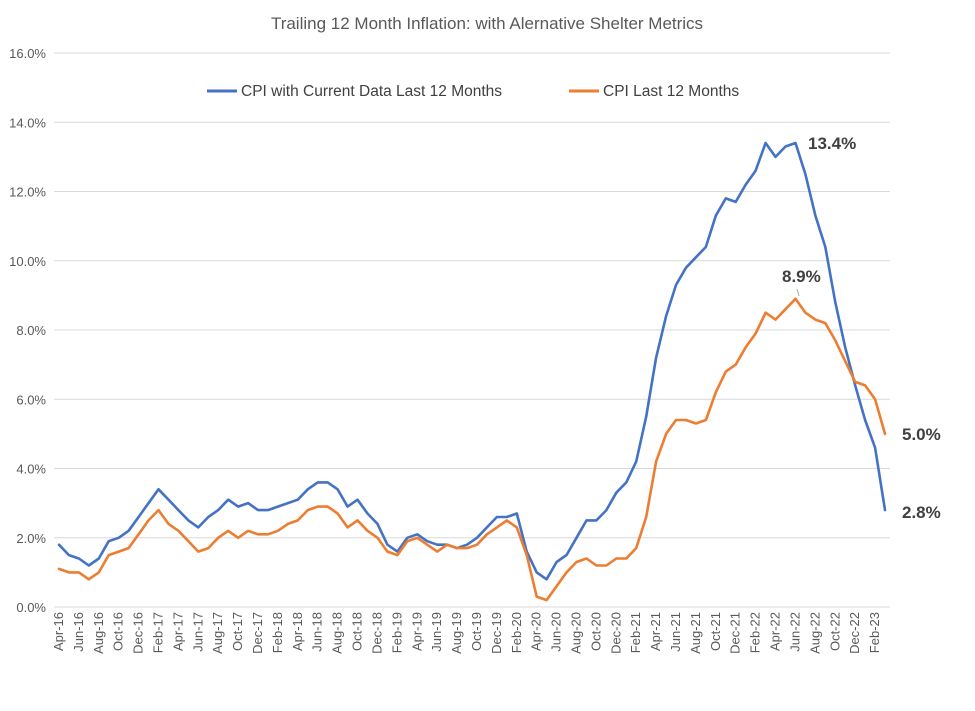 This screenshot has height=711, width=975. What do you see at coordinates (615, 633) in the screenshot?
I see `x-tick-label: Dec-20` at bounding box center [615, 633].